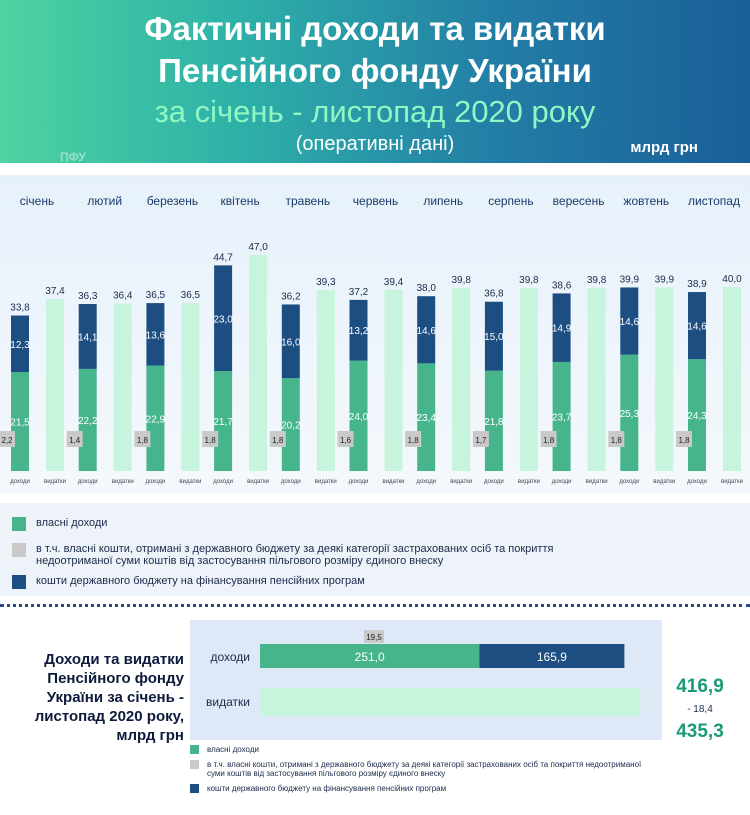 The width and height of the screenshot is (750, 815). Describe the element at coordinates (156, 335) in the screenshot. I see `state-value-label: 13,6` at that location.